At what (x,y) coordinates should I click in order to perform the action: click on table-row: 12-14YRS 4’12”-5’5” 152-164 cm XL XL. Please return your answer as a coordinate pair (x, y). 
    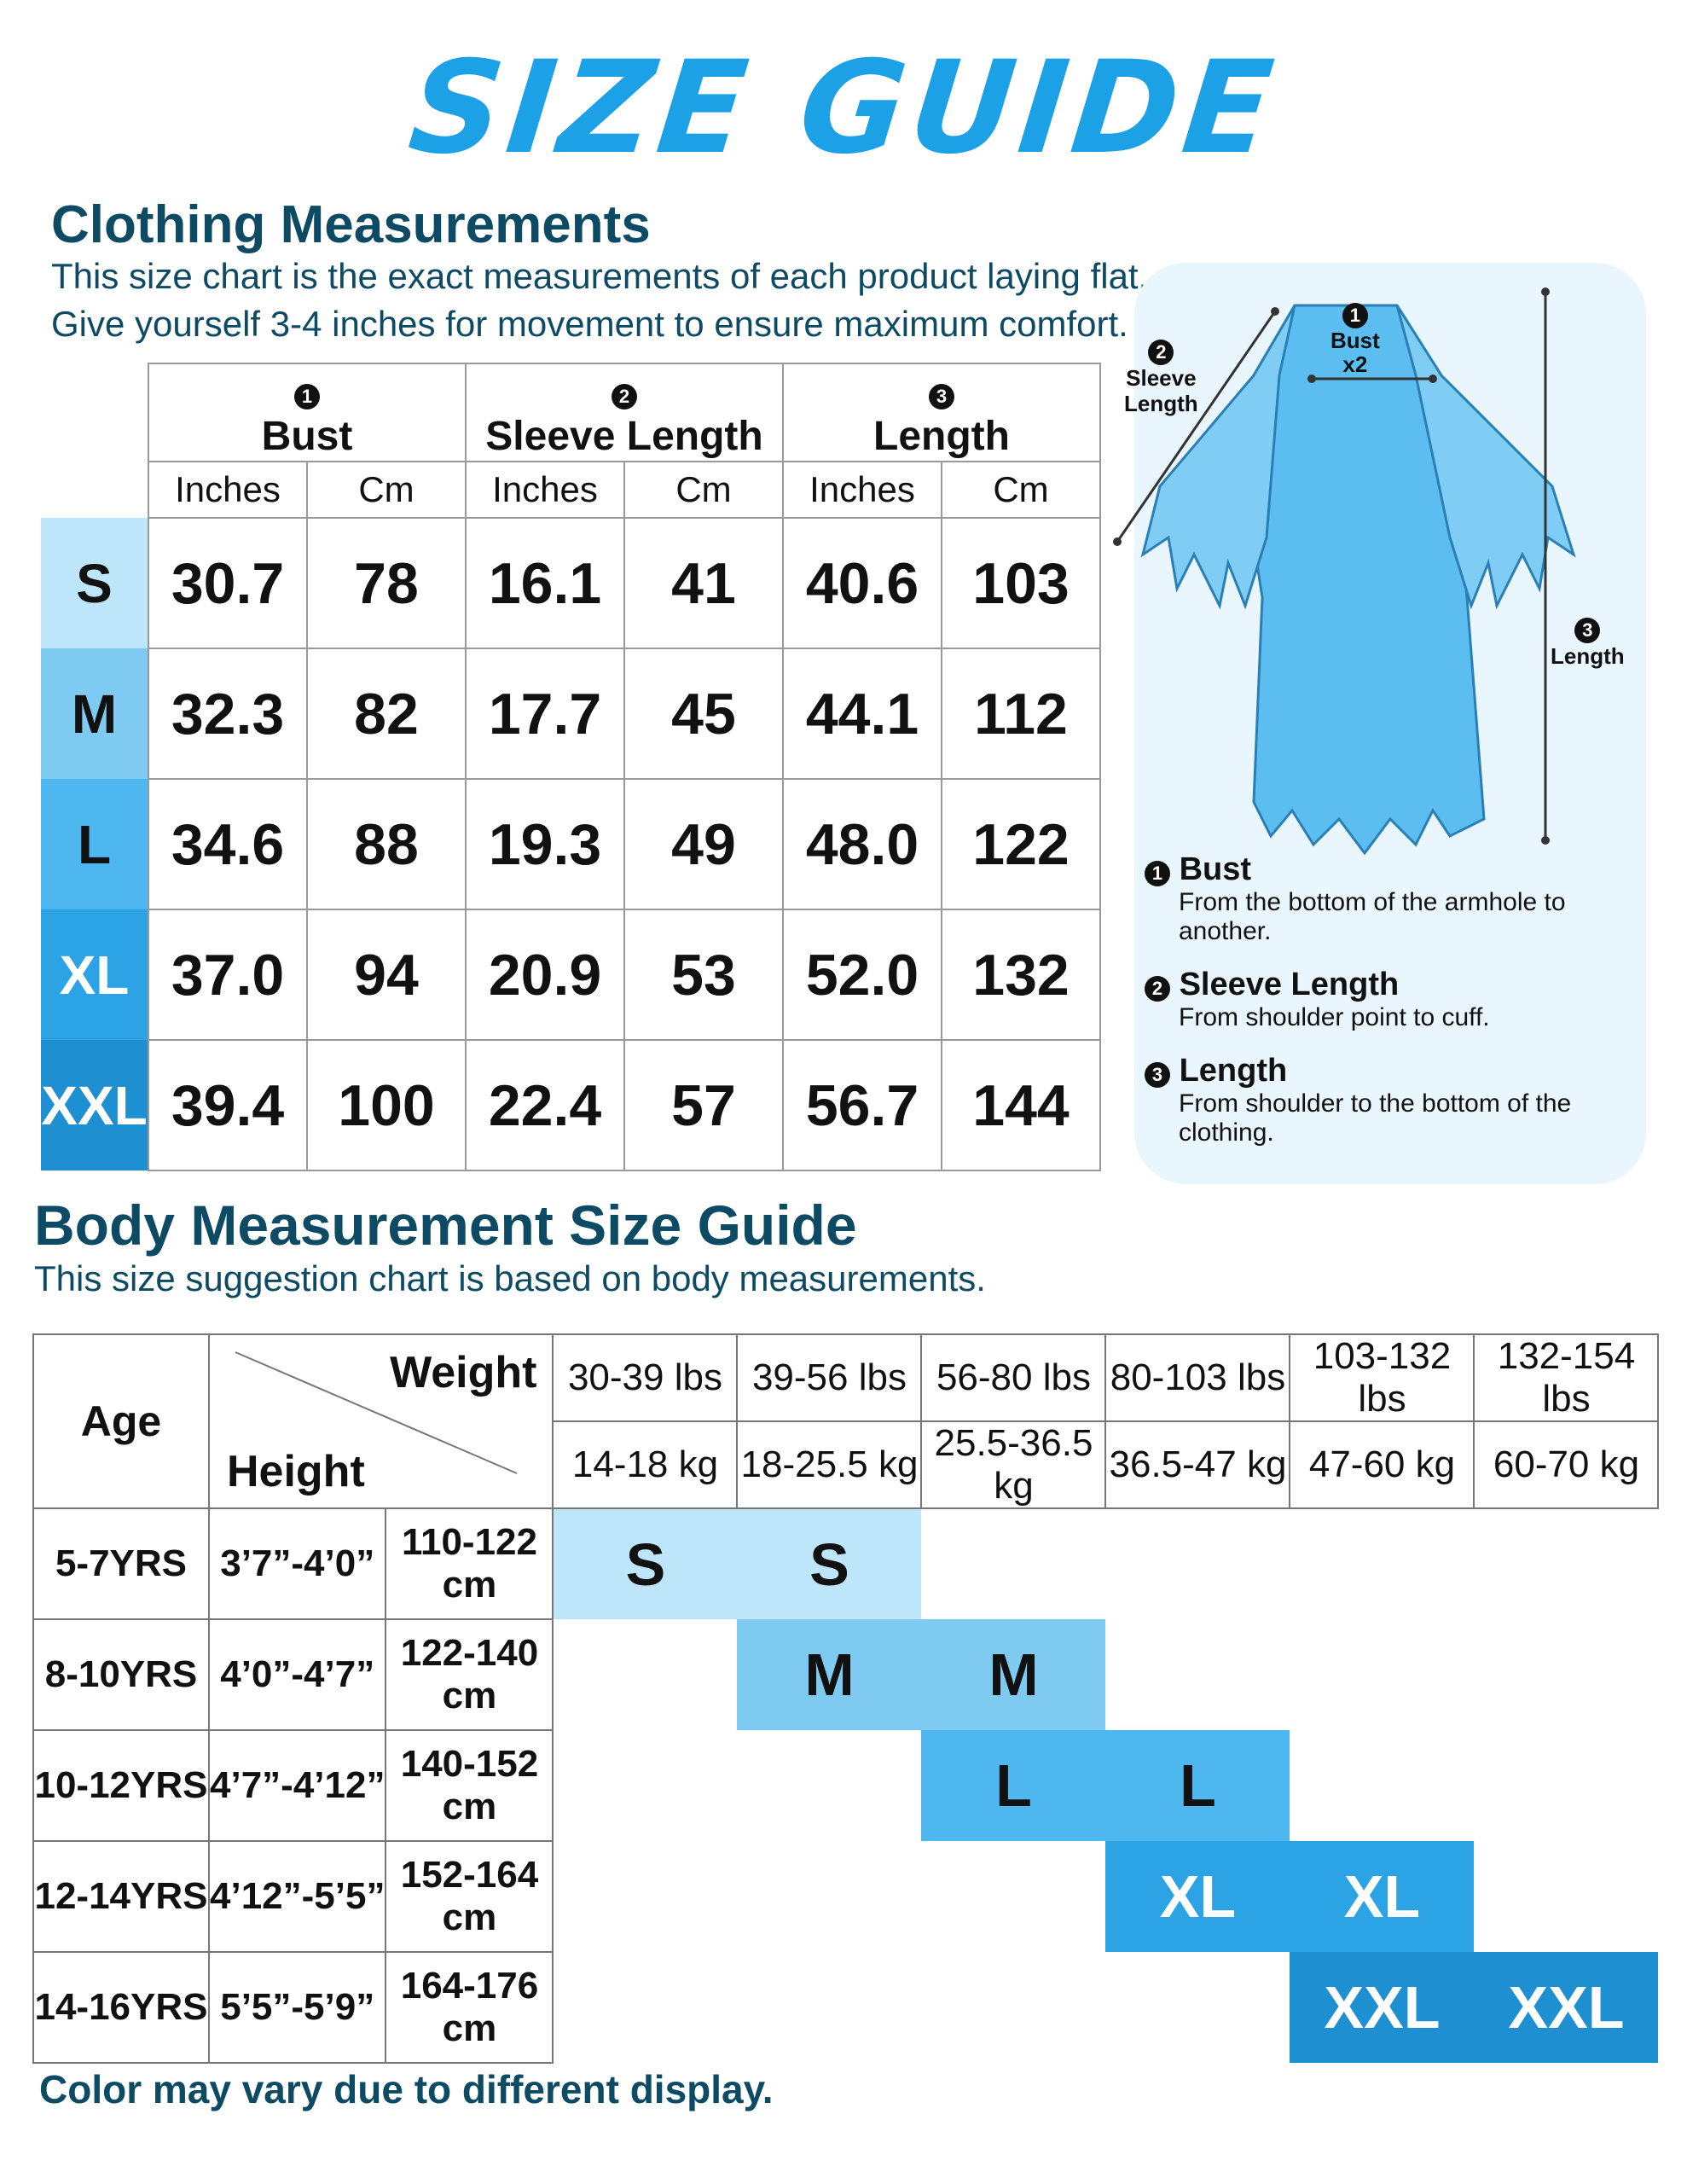
    Looking at the image, I should click on (845, 1896).